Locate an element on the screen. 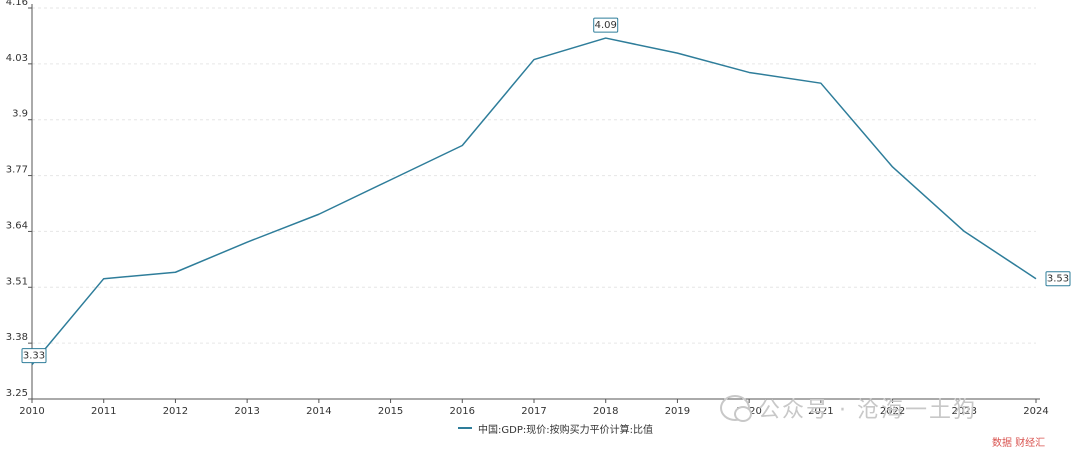 Image resolution: width=1080 pixels, height=454 pixels. y-tick-label: 3.9 is located at coordinates (20, 114).